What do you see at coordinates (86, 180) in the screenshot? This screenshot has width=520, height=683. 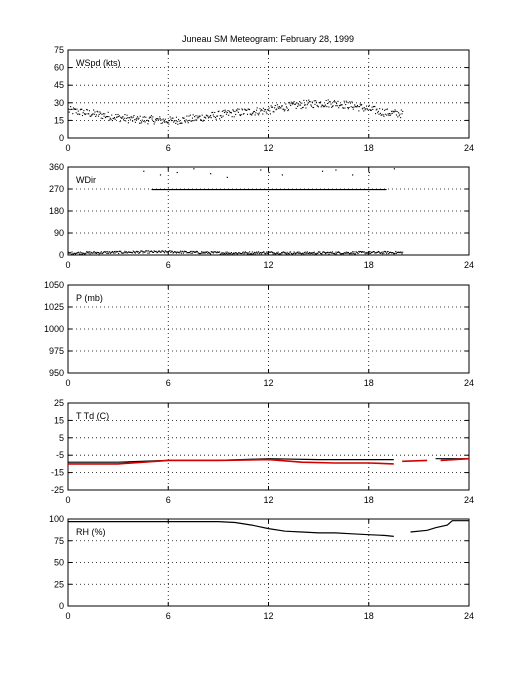 I see `y-axis-label: WDir` at bounding box center [86, 180].